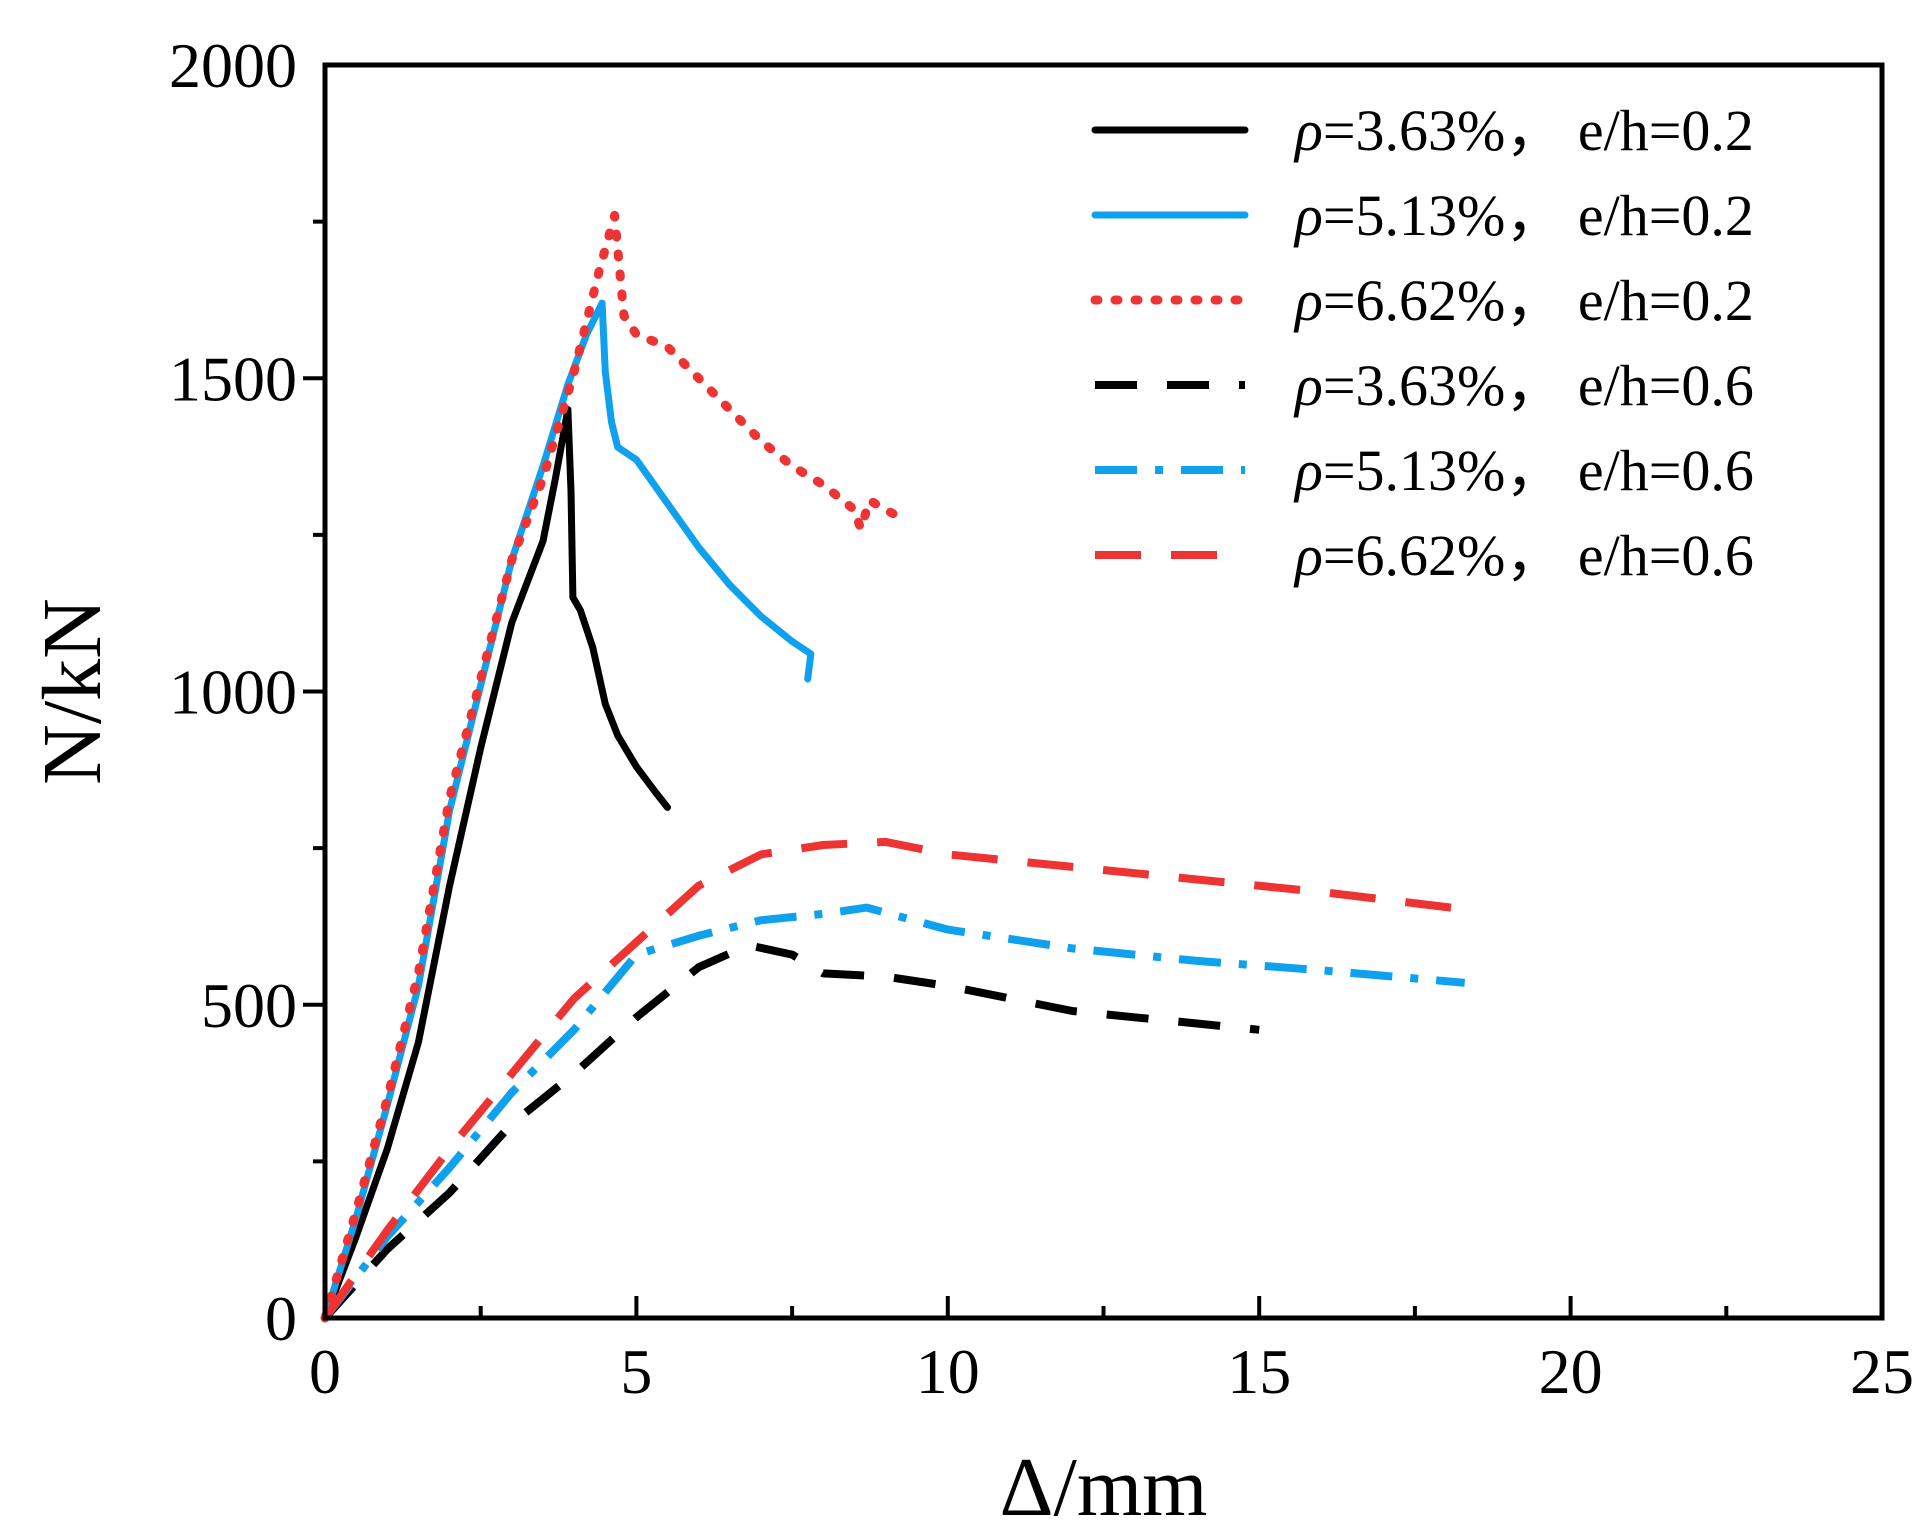 The image size is (1921, 1539). I want to click on y-tick-label: 1500, so click(233, 378).